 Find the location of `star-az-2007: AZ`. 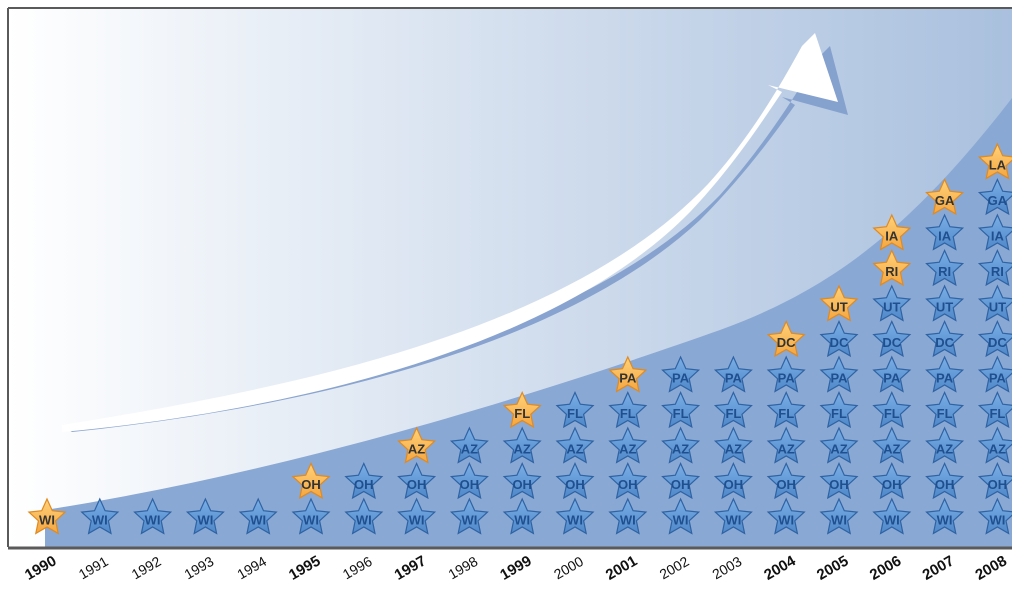

star-az-2007: AZ is located at coordinates (945, 445).